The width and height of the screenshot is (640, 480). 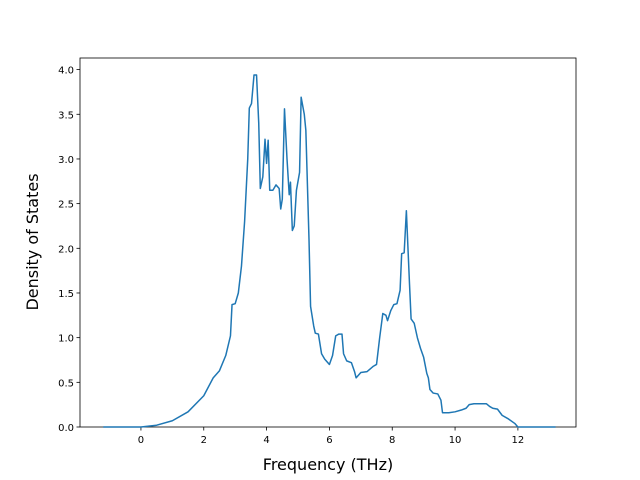 What do you see at coordinates (66, 339) in the screenshot?
I see `y-tick-label: 1.0` at bounding box center [66, 339].